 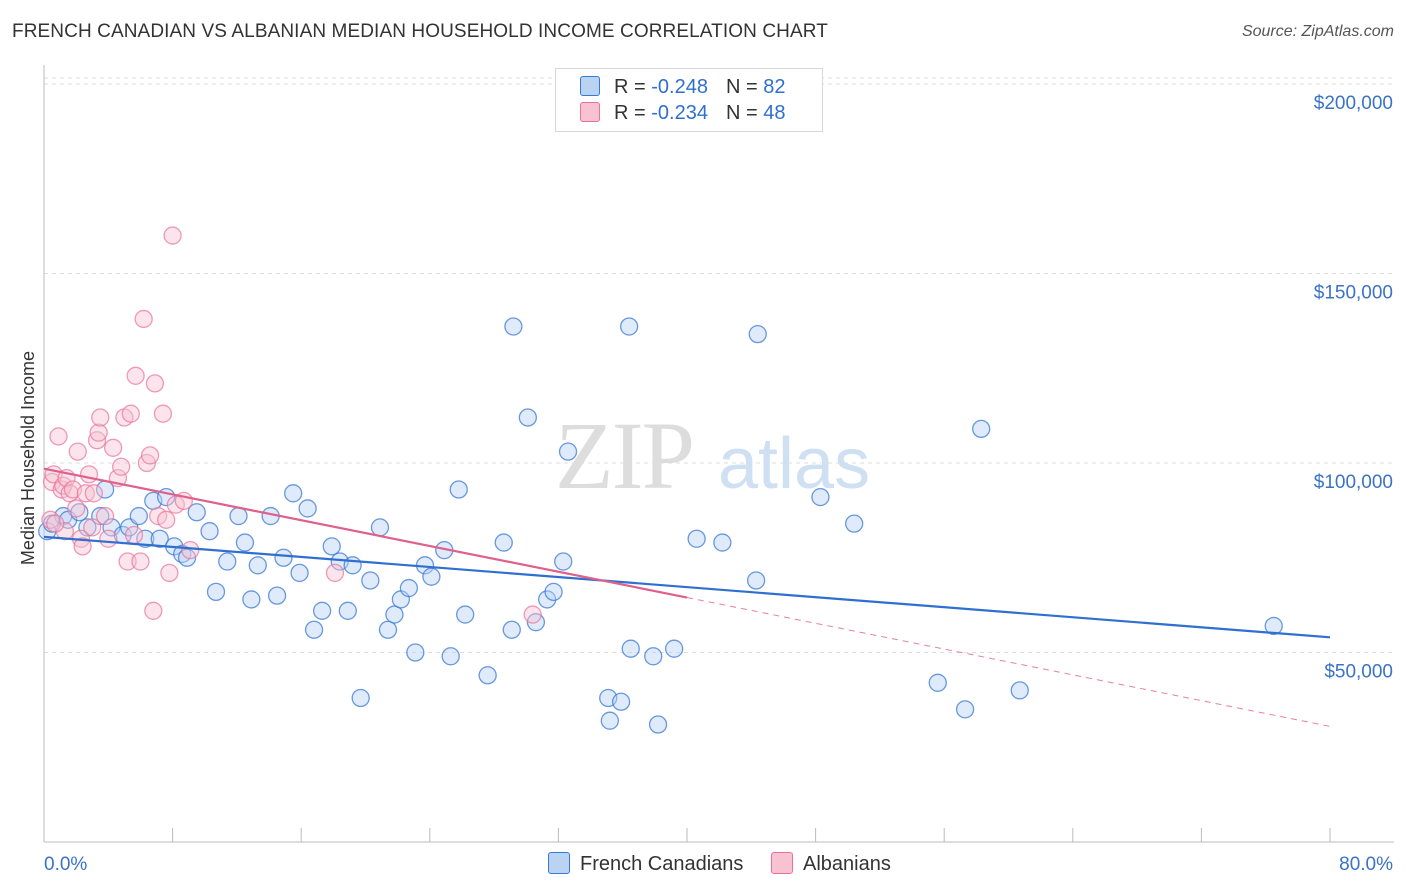 I want to click on french-canadians-trend-line, so click(x=687, y=587).